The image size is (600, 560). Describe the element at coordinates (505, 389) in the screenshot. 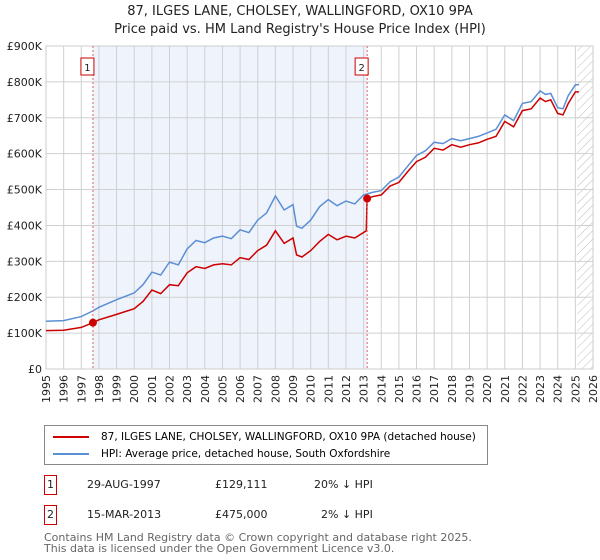

I see `x-tick-label: 2021` at that location.